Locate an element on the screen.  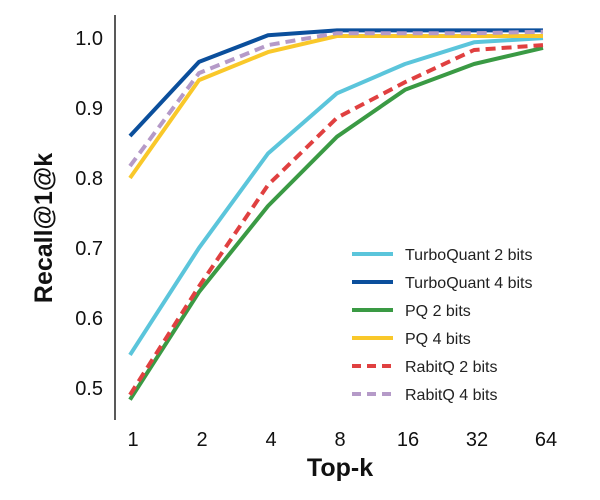
y-tick-label: 1.0 is located at coordinates (89, 39).